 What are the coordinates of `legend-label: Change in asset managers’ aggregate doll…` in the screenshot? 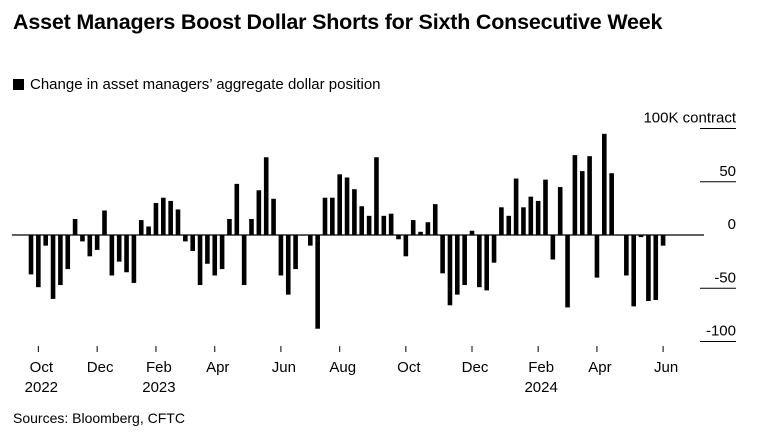 It's located at (205, 84).